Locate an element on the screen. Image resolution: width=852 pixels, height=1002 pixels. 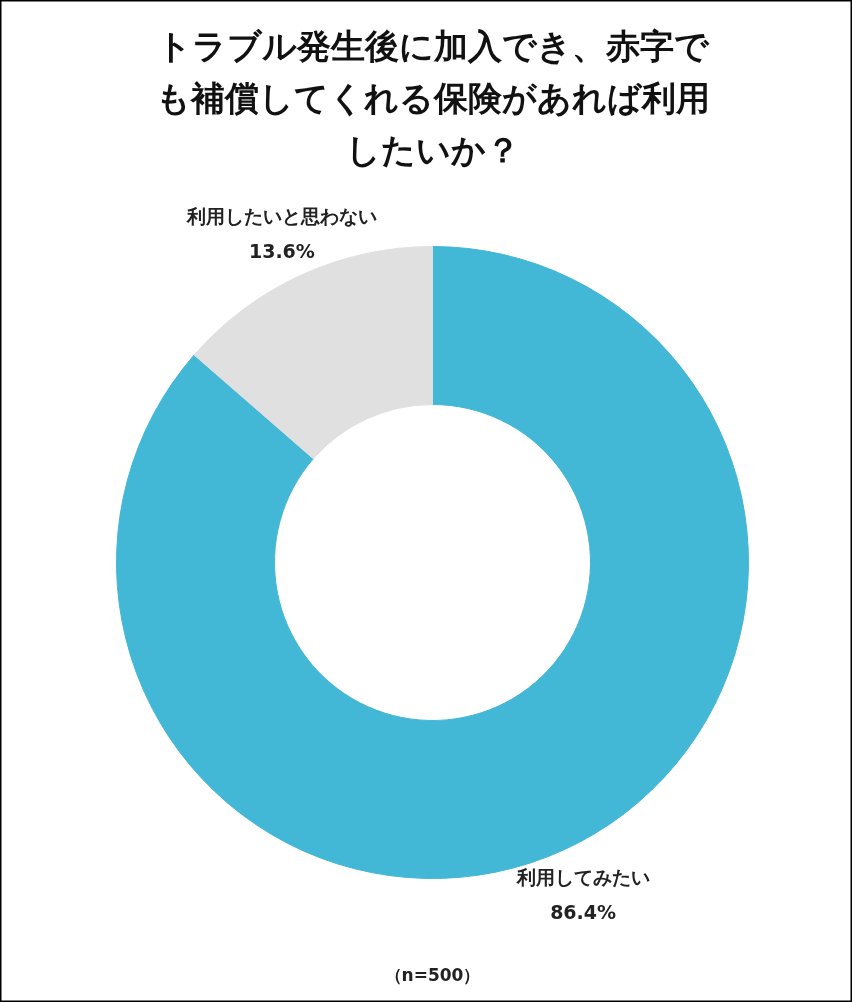
slice-label: 利用してみたい is located at coordinates (582, 877).